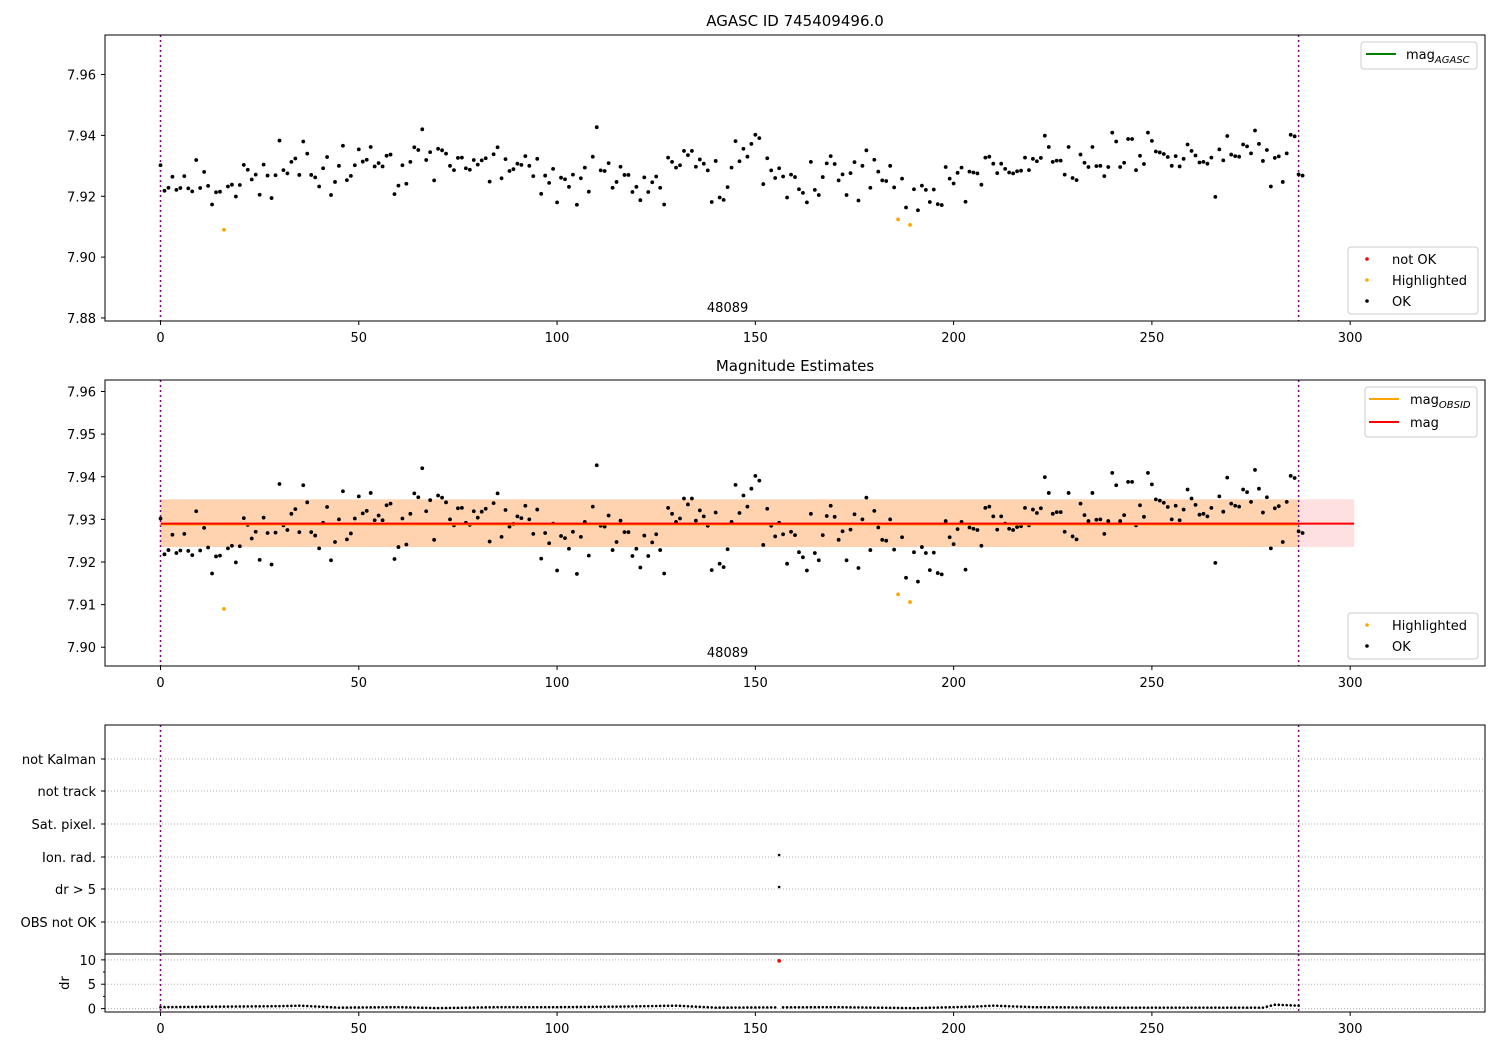  I want to click on legend-label: magOBSID, so click(1440, 402).